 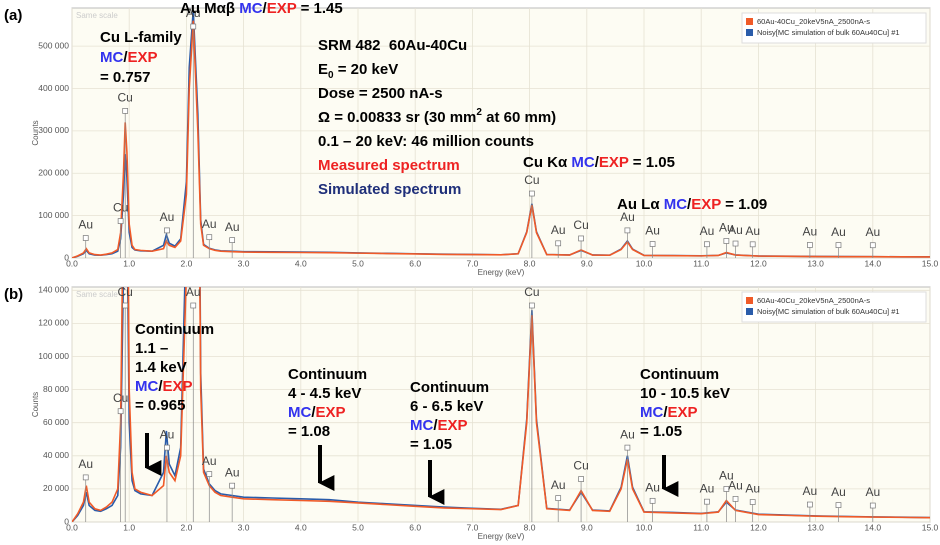 What do you see at coordinates (56, 422) in the screenshot?
I see `y-tick-label: 60 000` at bounding box center [56, 422].